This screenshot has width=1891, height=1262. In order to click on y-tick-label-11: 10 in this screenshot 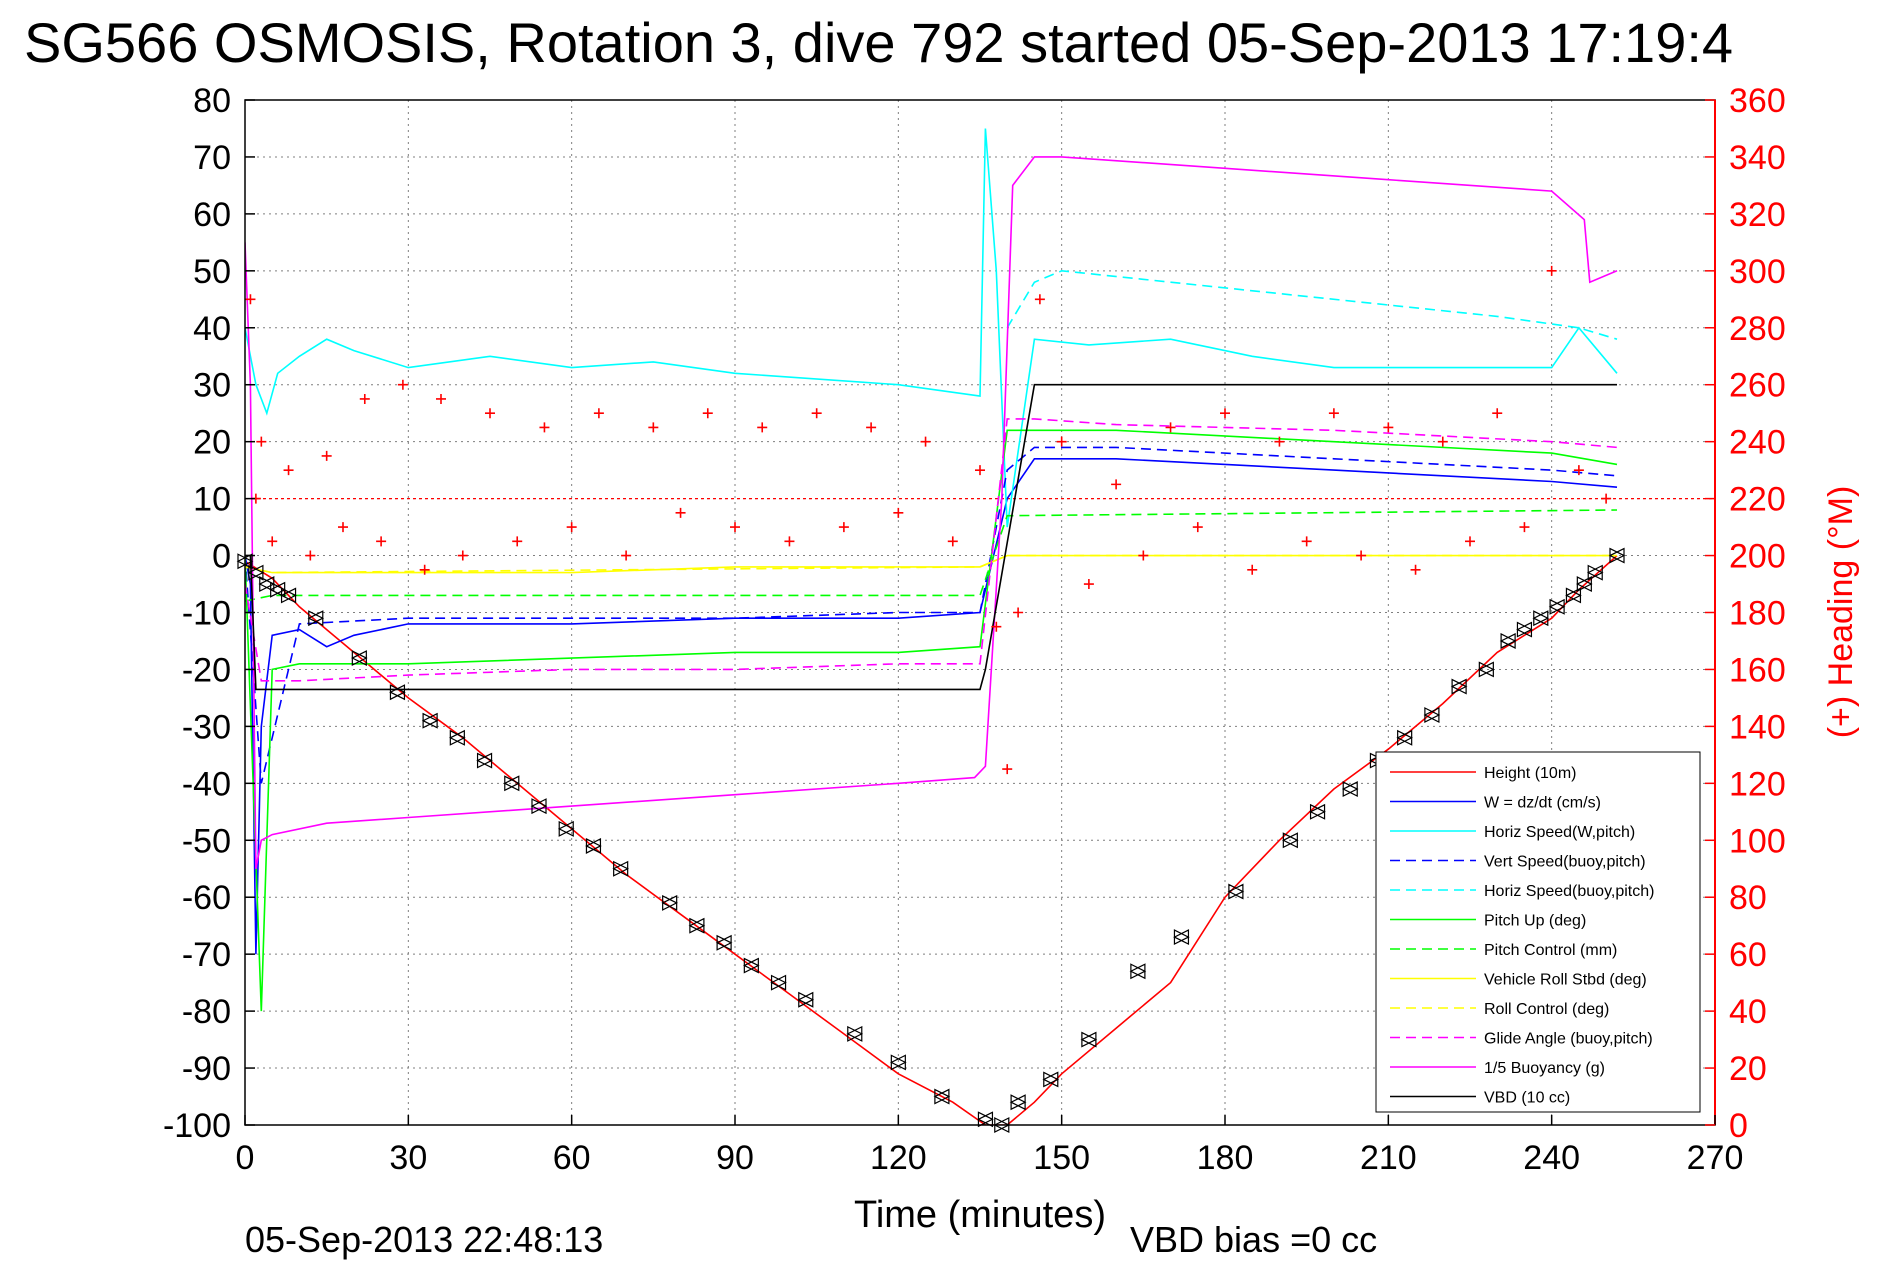, I will do `click(212, 500)`.